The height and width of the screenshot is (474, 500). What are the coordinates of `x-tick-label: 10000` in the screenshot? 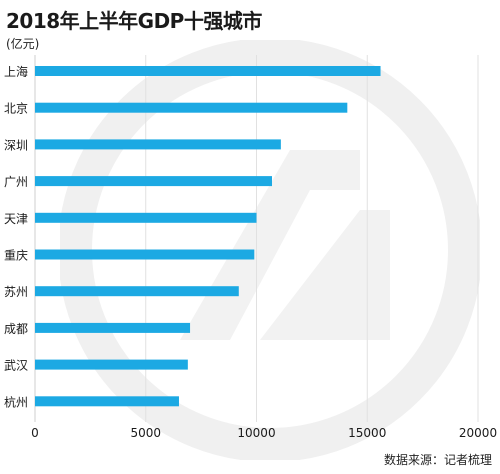 It's located at (256, 433).